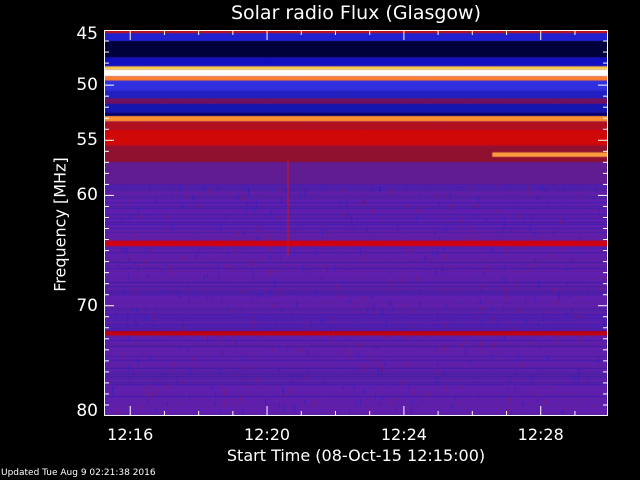 The height and width of the screenshot is (480, 640). I want to click on y-tick-label: 50, so click(87, 85).